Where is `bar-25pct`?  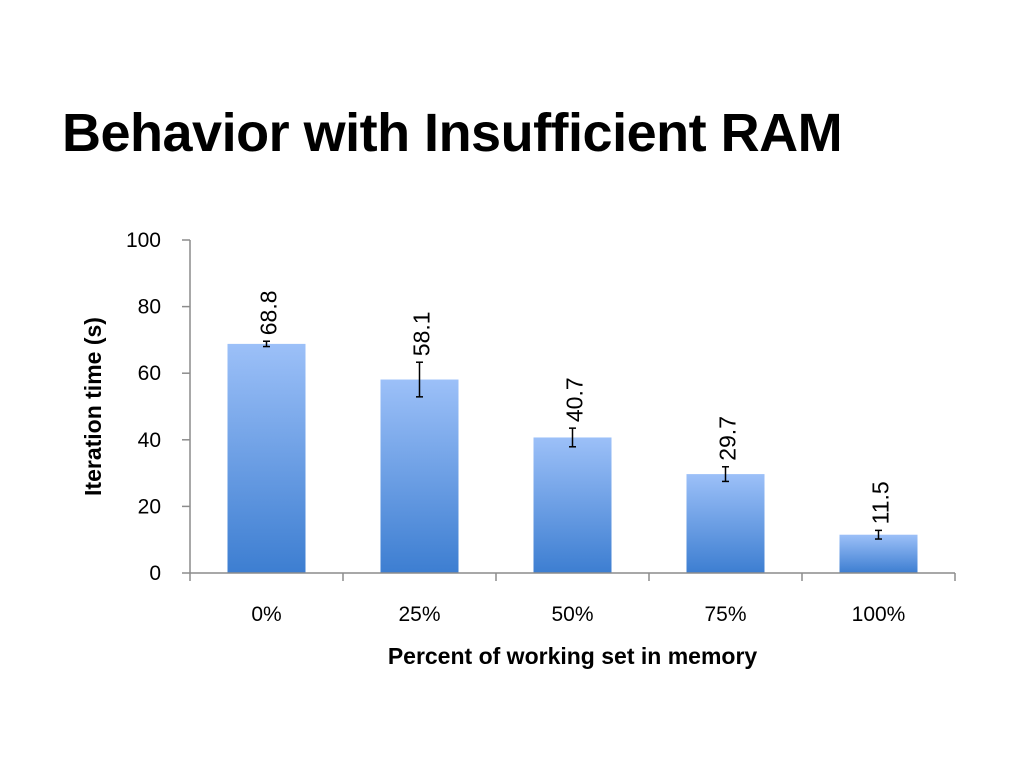
bar-25pct is located at coordinates (419, 476).